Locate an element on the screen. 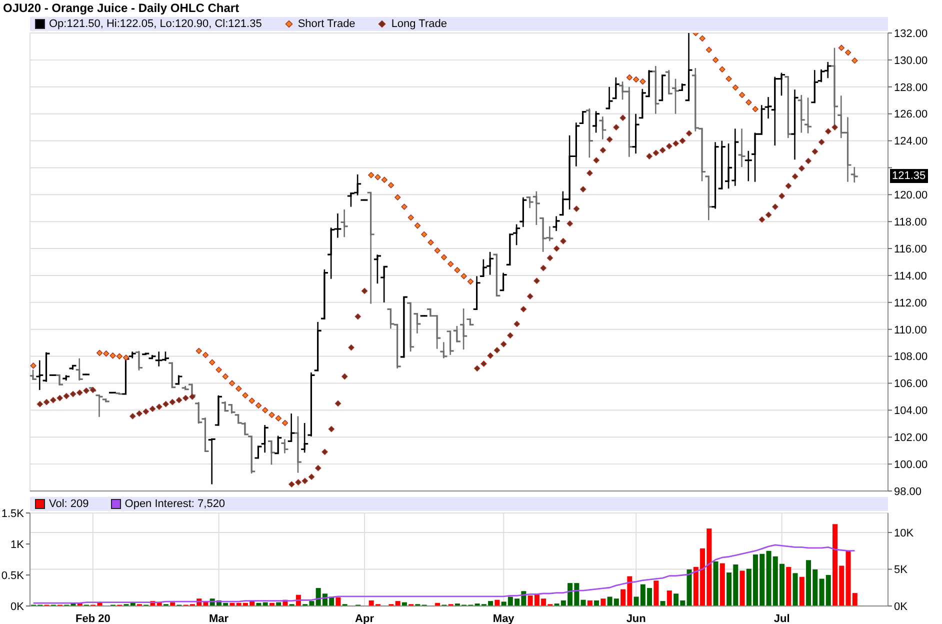  y-tick-label: 132.00 is located at coordinates (911, 34).